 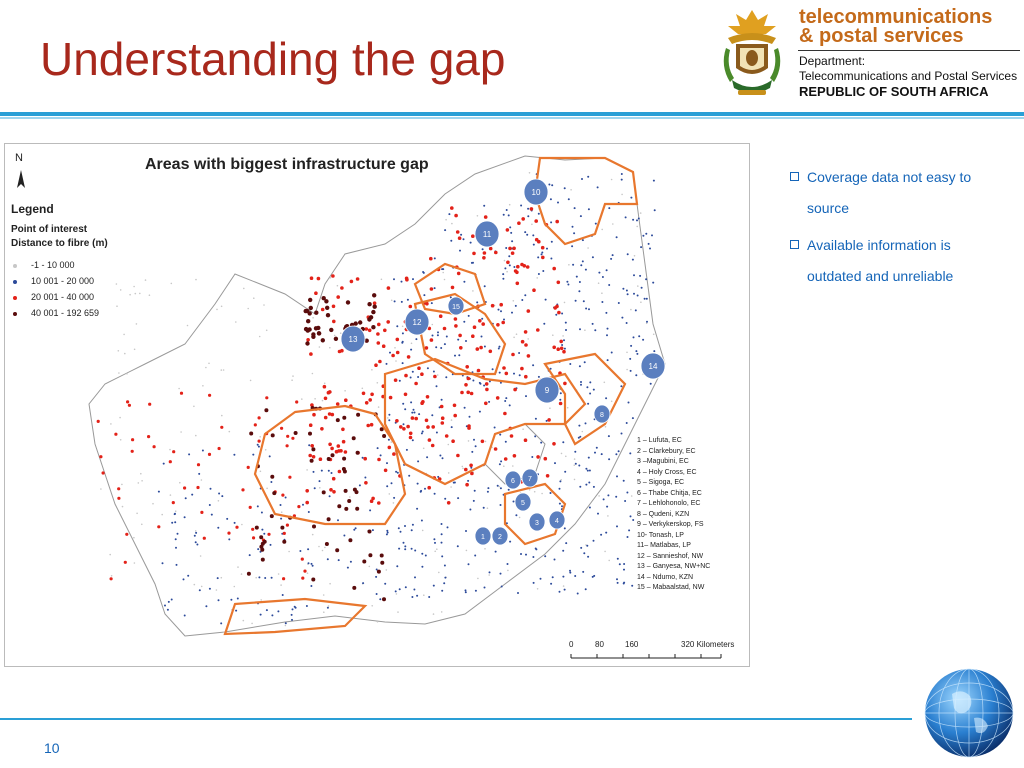 What do you see at coordinates (287, 164) in the screenshot?
I see `map-title: Areas with biggest infrastructure gap` at bounding box center [287, 164].